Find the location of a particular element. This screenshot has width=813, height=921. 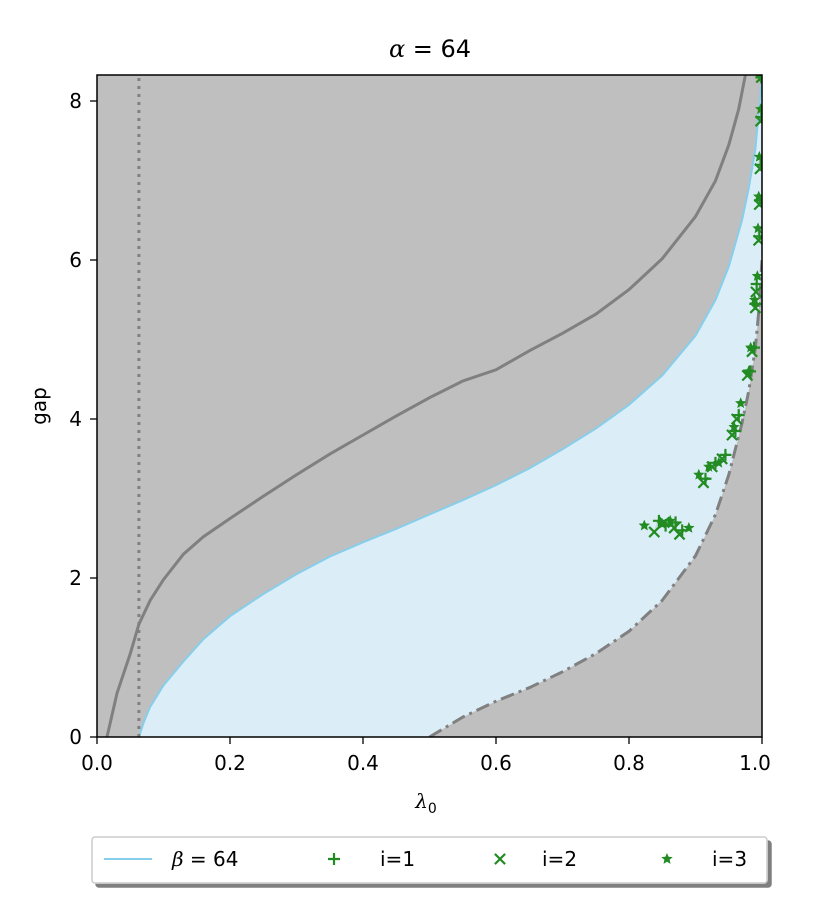

legend-marker-plus is located at coordinates (334, 859).